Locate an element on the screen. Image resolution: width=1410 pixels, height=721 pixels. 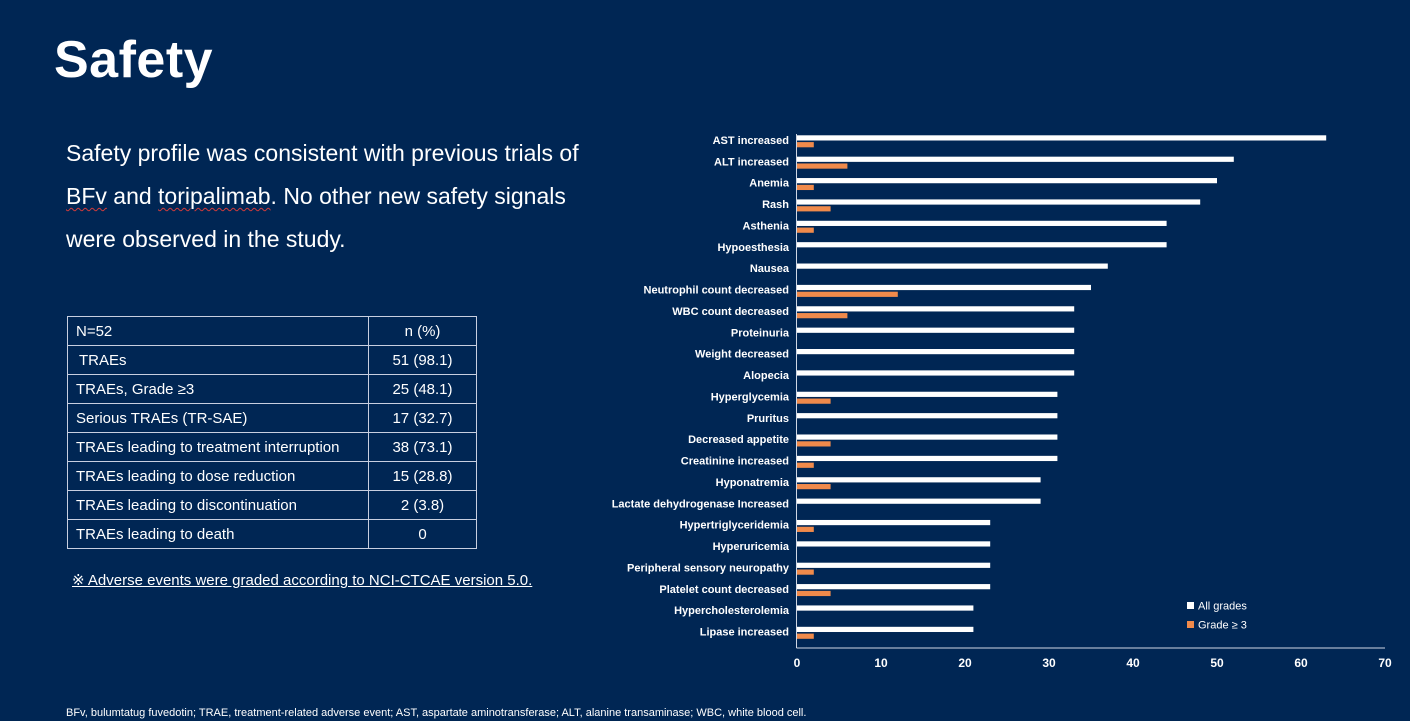
category-label: Rash is located at coordinates (775, 205).